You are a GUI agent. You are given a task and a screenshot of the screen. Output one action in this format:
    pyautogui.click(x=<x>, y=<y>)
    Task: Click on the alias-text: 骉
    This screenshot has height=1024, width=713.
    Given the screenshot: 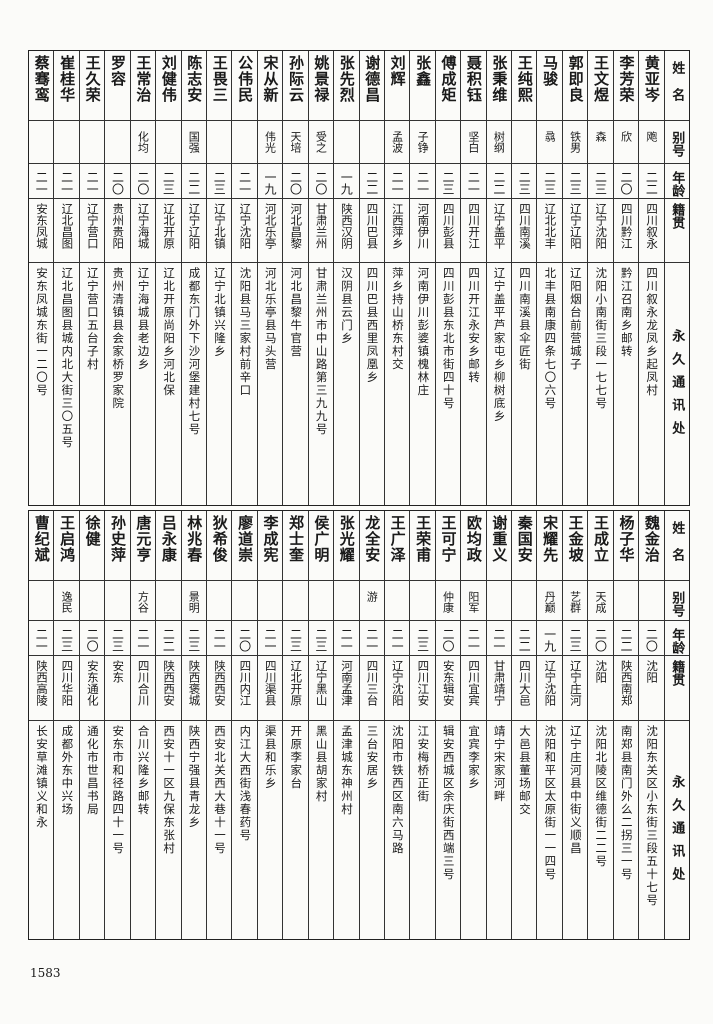 What is the action you would take?
    pyautogui.click(x=550, y=136)
    